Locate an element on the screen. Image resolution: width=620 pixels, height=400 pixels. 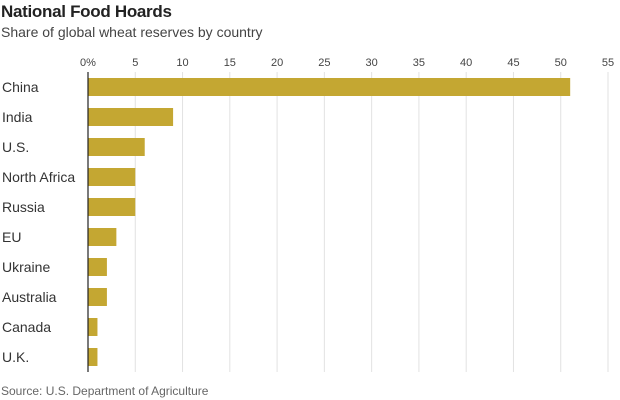
x-tick-label: 5 is located at coordinates (135, 63).